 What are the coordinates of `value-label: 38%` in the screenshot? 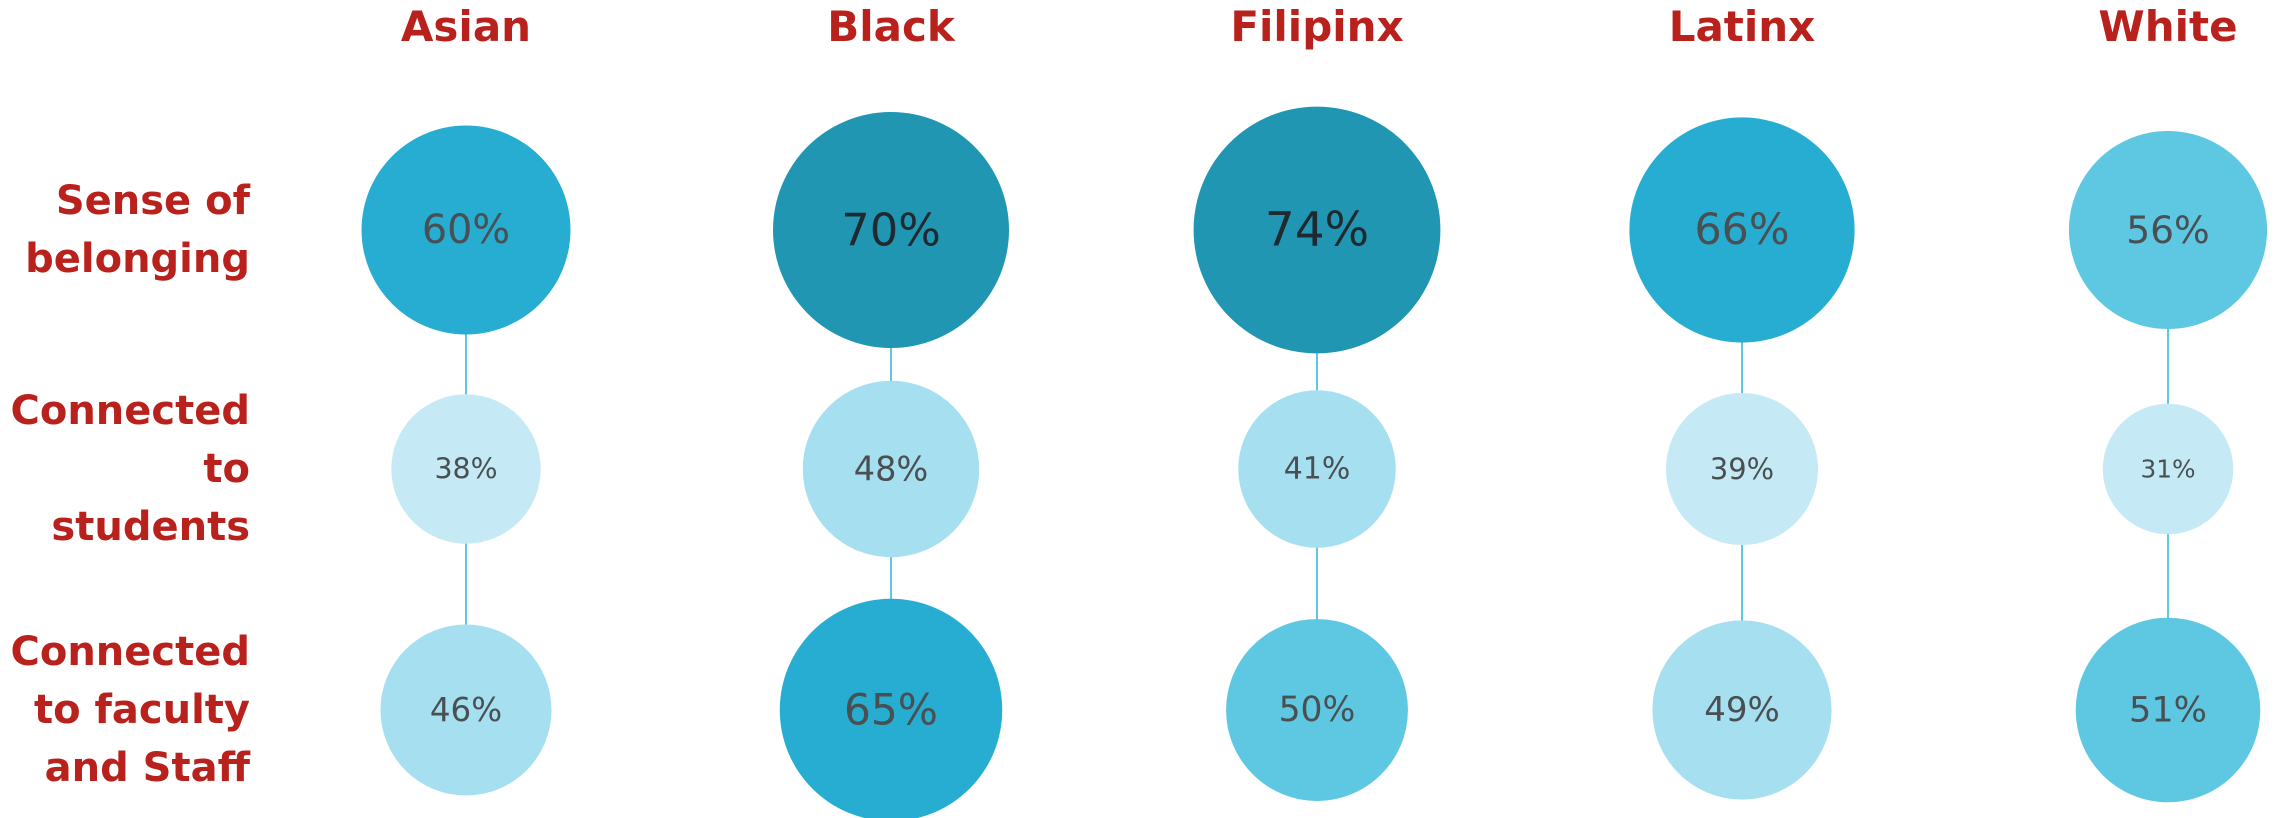 It's located at (465, 469).